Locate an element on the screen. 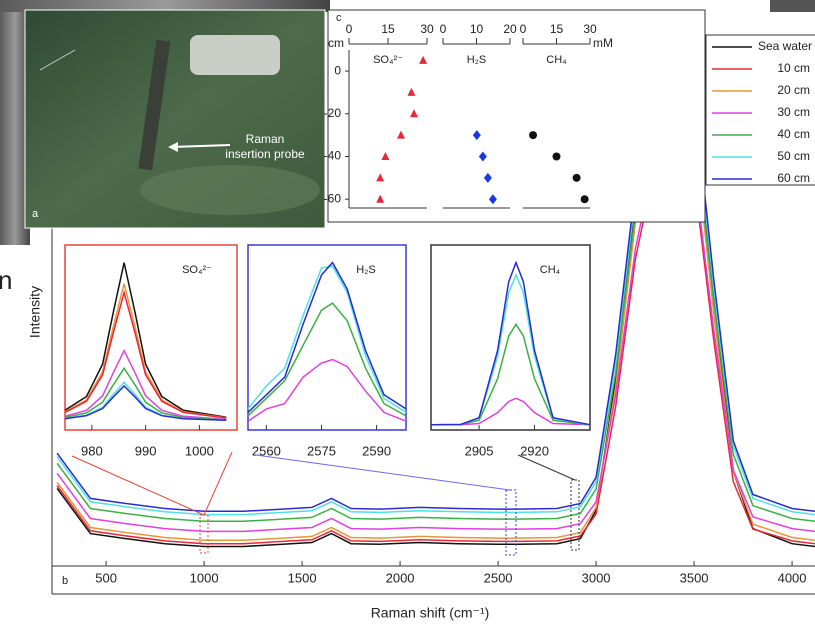  legend-label: 10 cm is located at coordinates (793, 68).